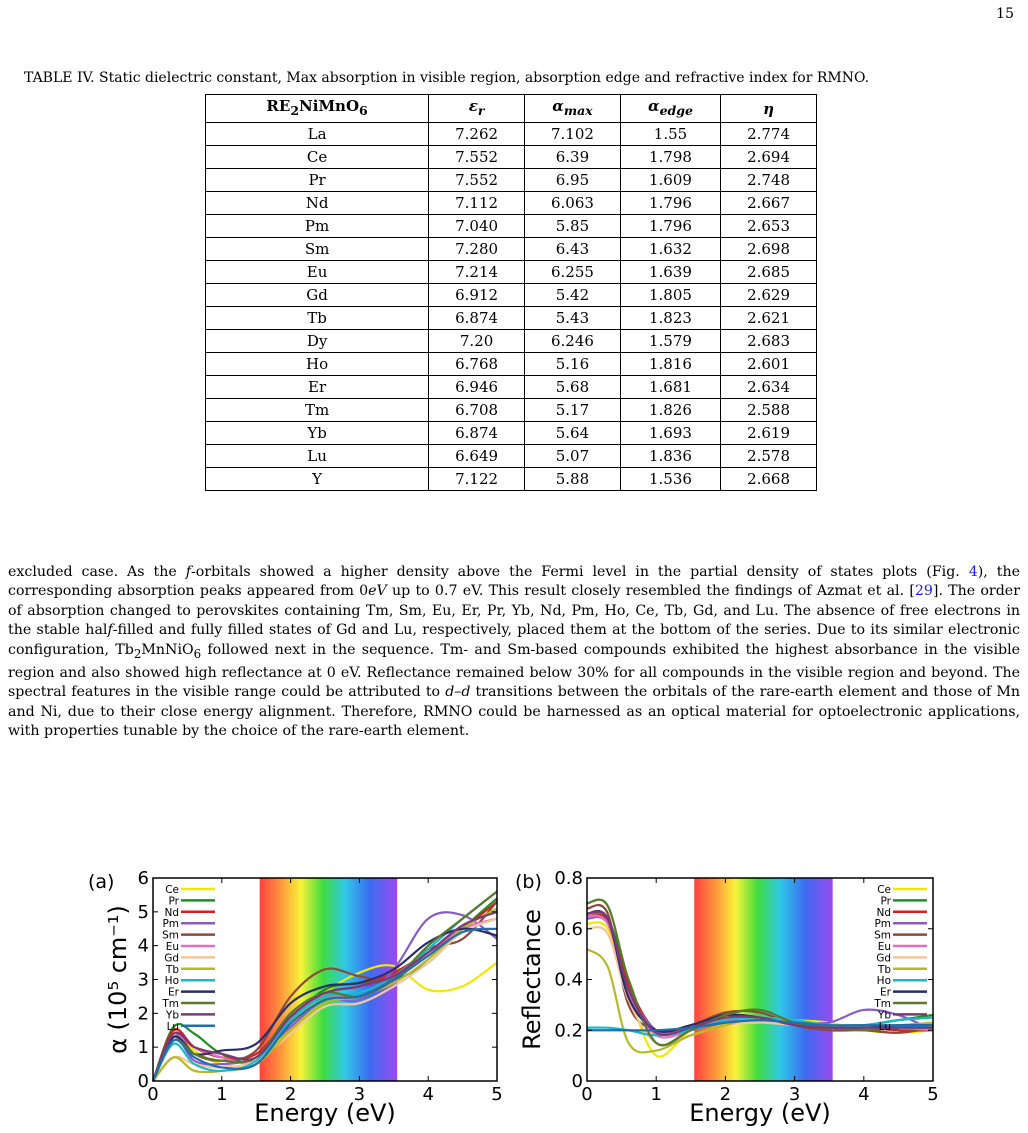  What do you see at coordinates (670, 157) in the screenshot?
I see `table-cell-value: 1.798` at bounding box center [670, 157].